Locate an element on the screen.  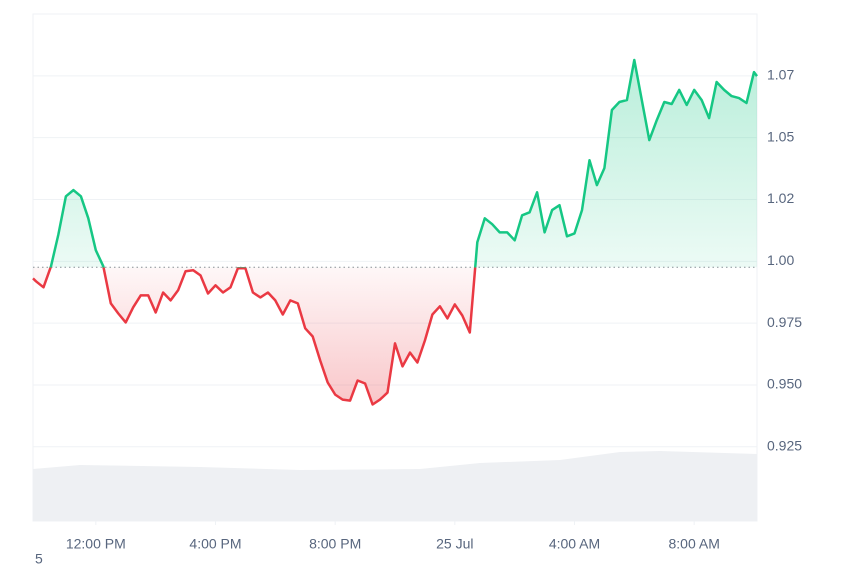
y-tick-label: 1.02 is located at coordinates (780, 198).